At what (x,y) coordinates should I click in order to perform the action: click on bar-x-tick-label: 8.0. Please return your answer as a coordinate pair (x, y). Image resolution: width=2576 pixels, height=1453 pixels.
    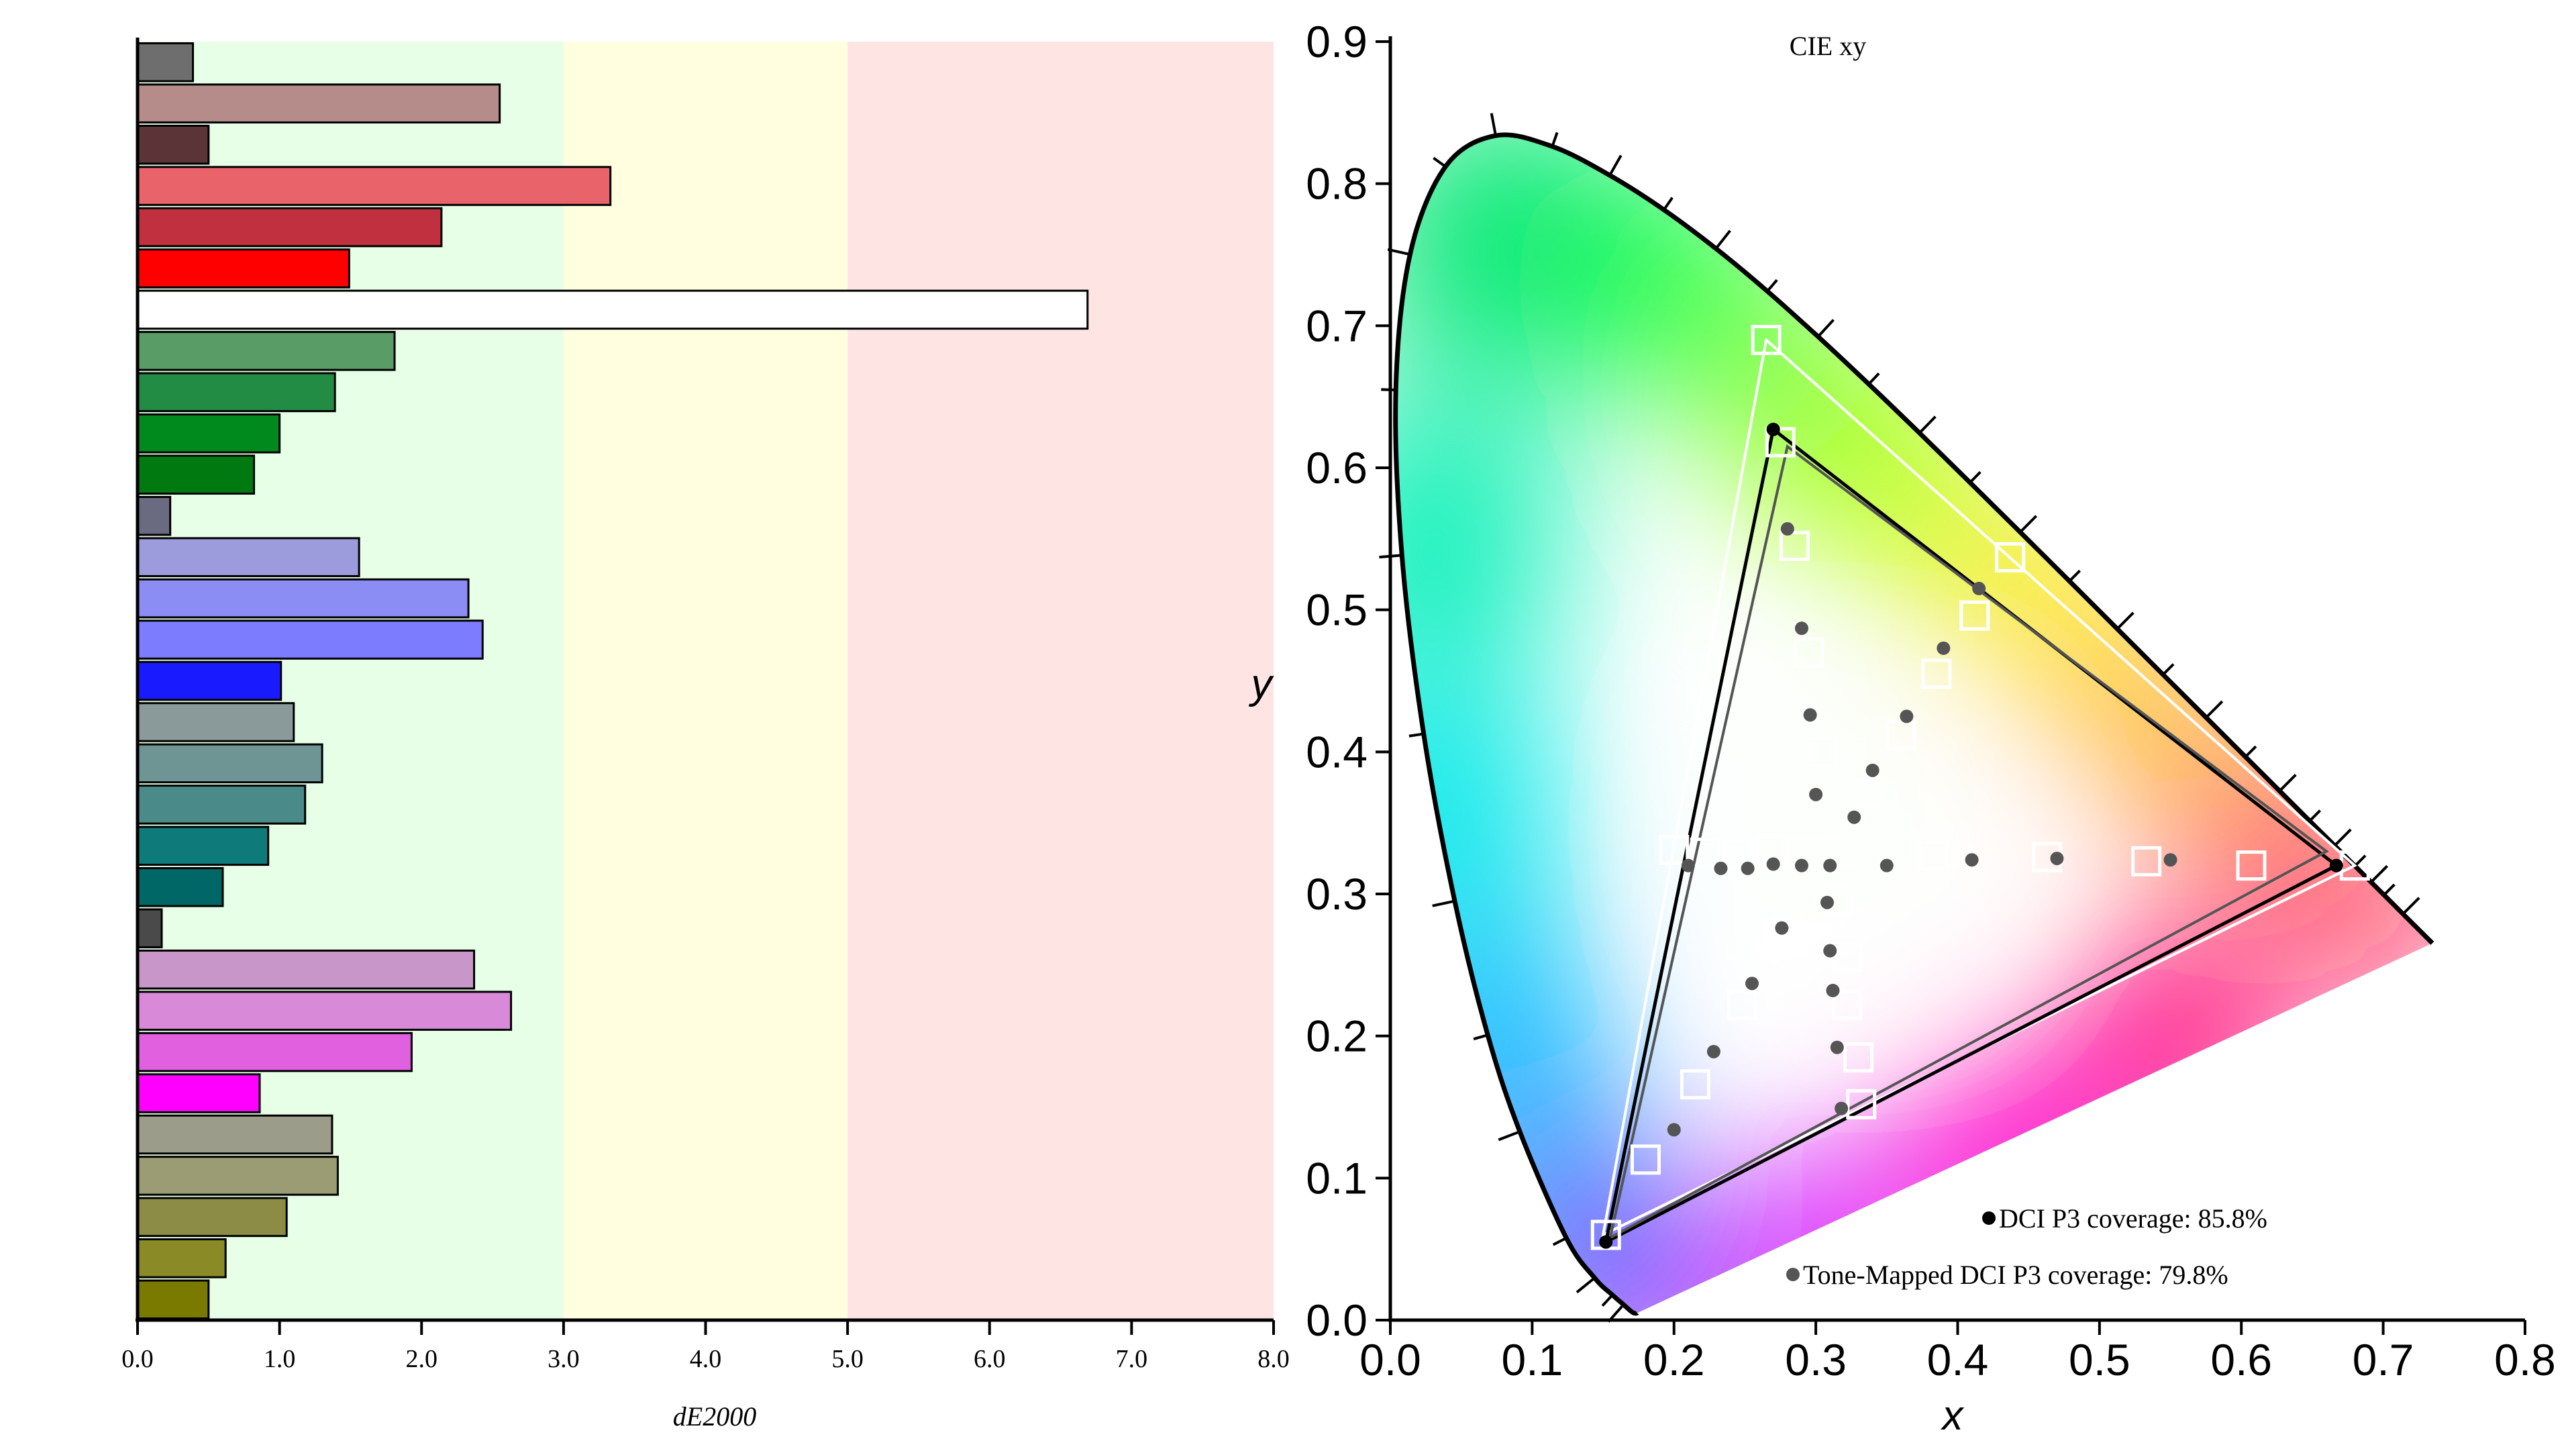
    Looking at the image, I should click on (1273, 1359).